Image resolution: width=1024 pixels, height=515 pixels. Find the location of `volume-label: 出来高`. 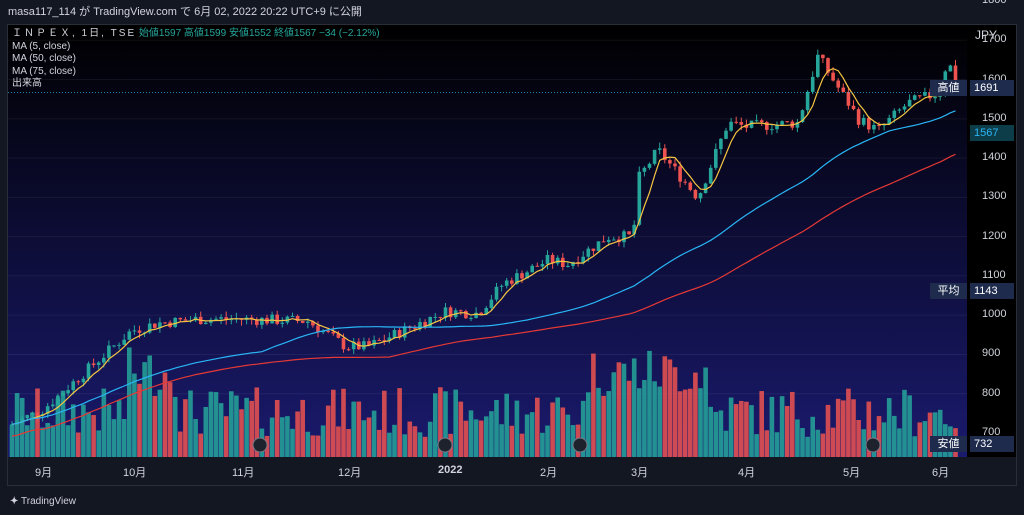

volume-label: 出来高 is located at coordinates (27, 83).